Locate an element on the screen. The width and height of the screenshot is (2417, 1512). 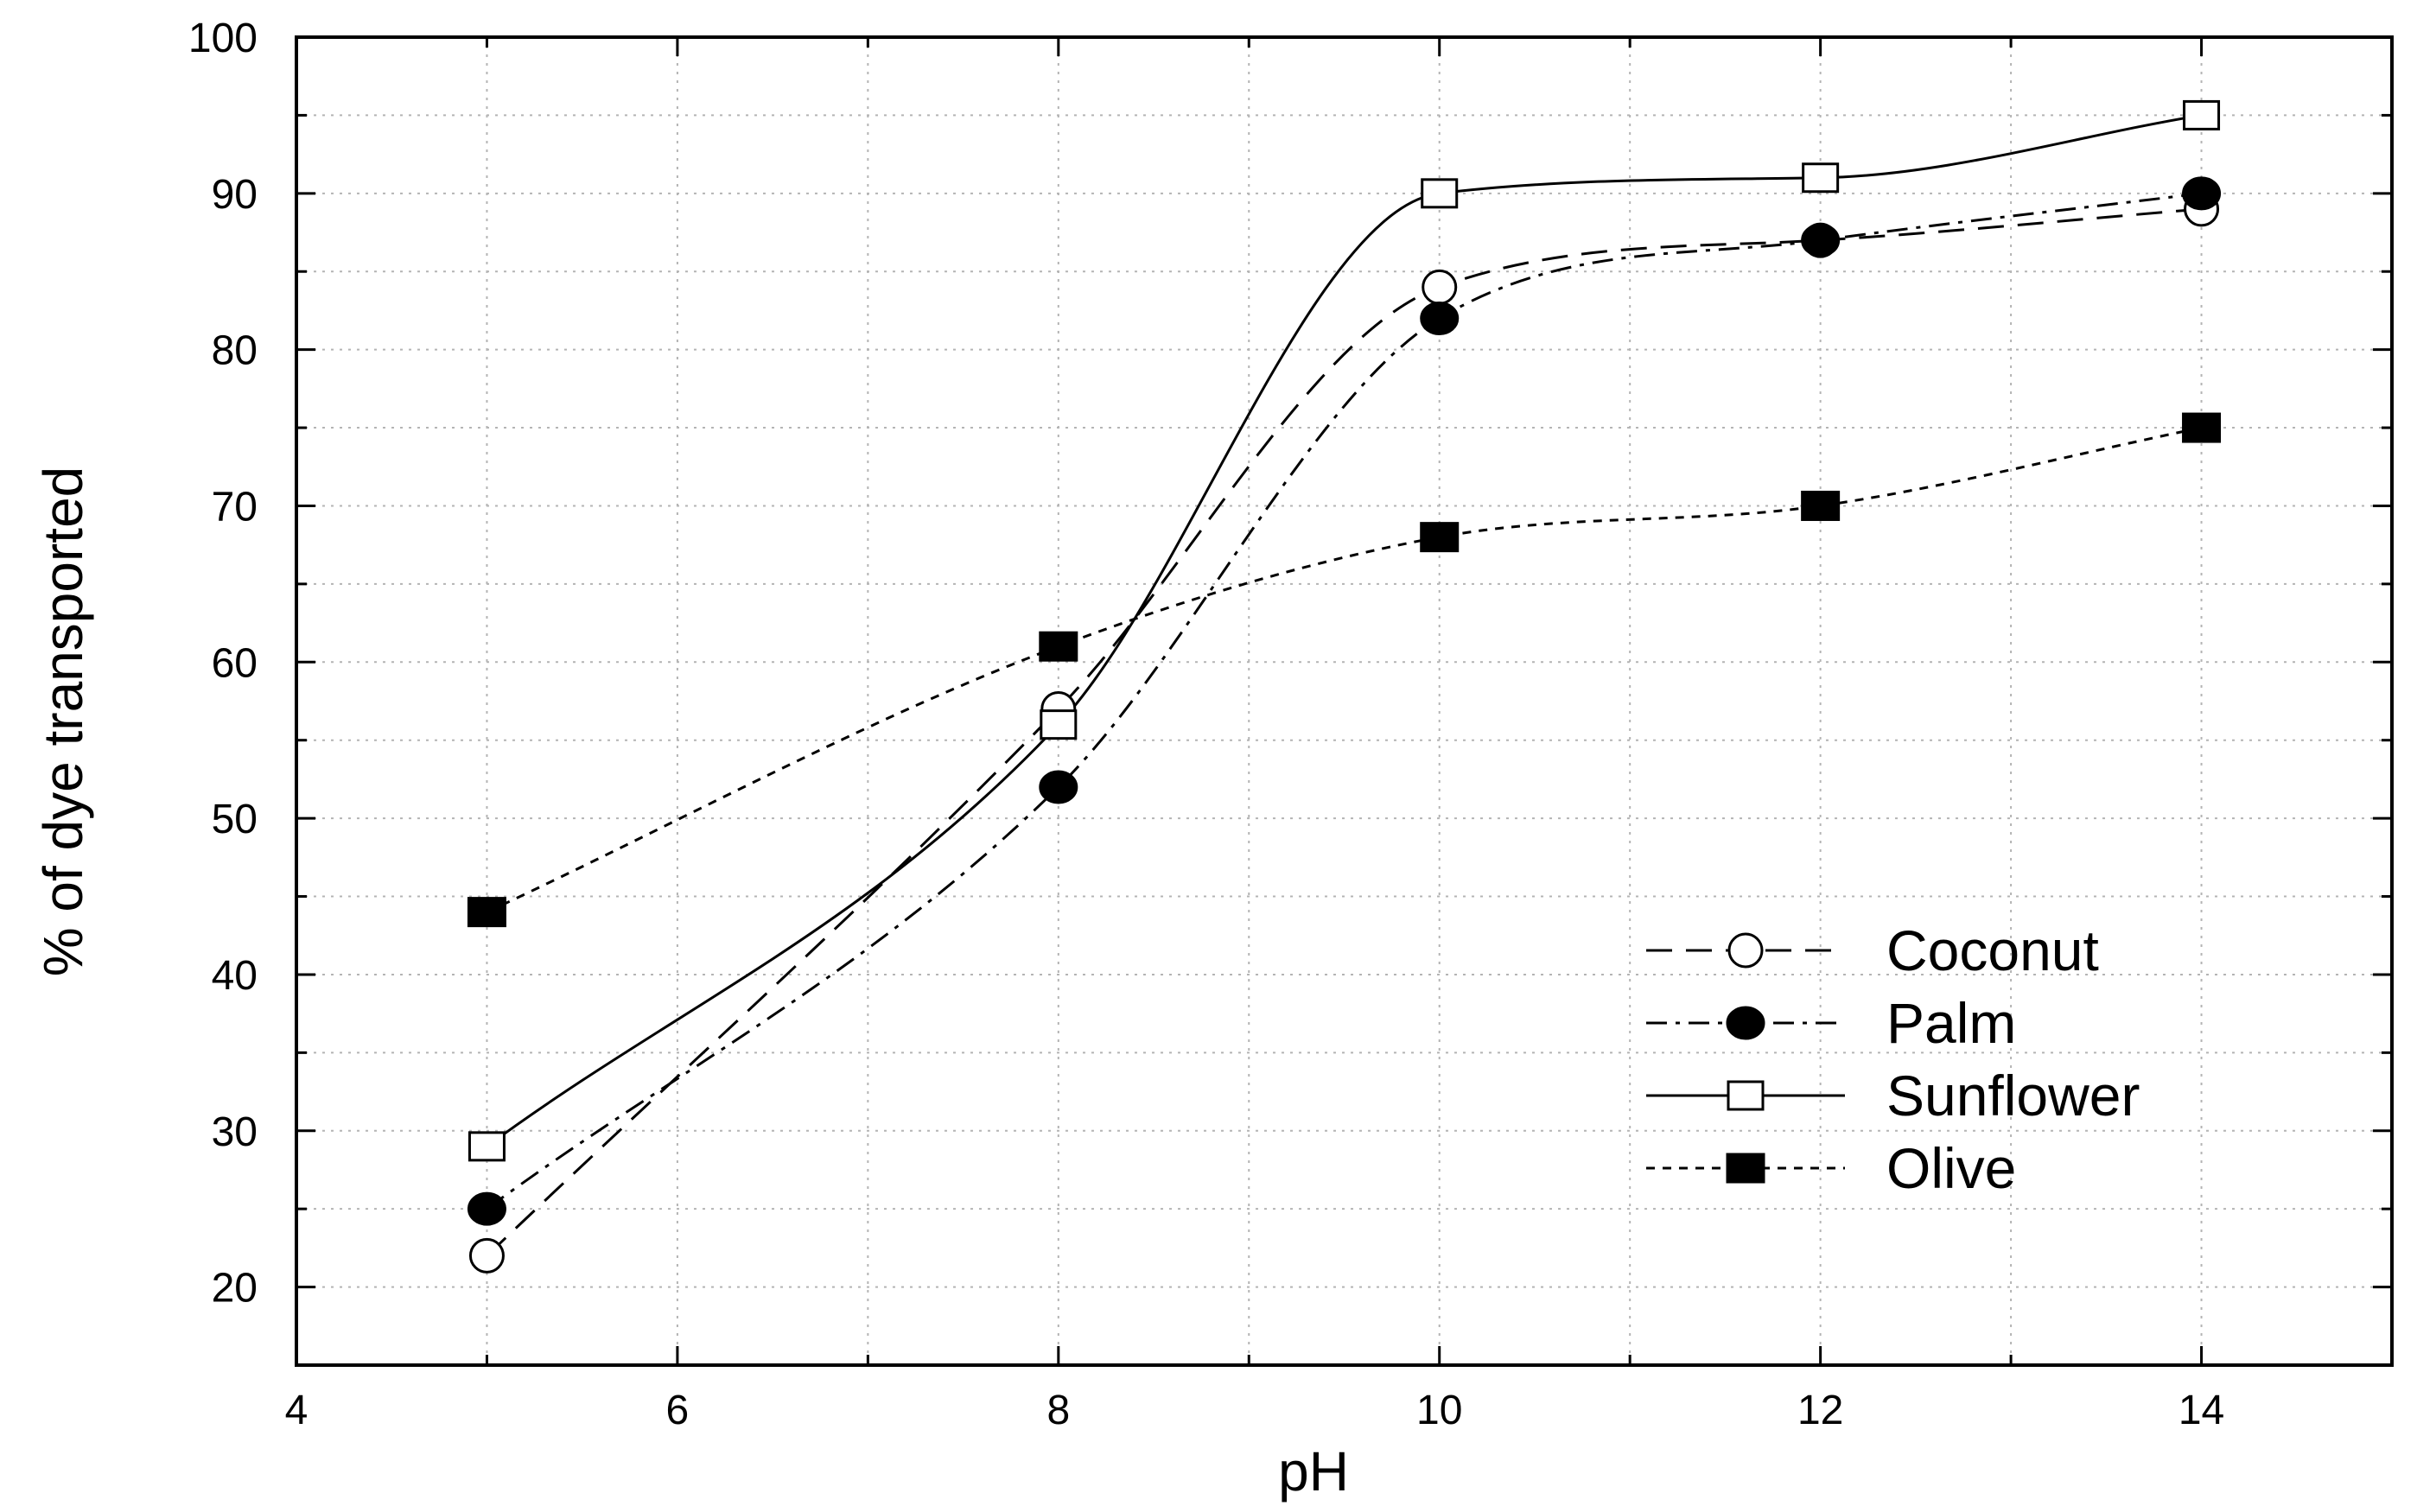
x-axis-title: pH is located at coordinates (1313, 1471).